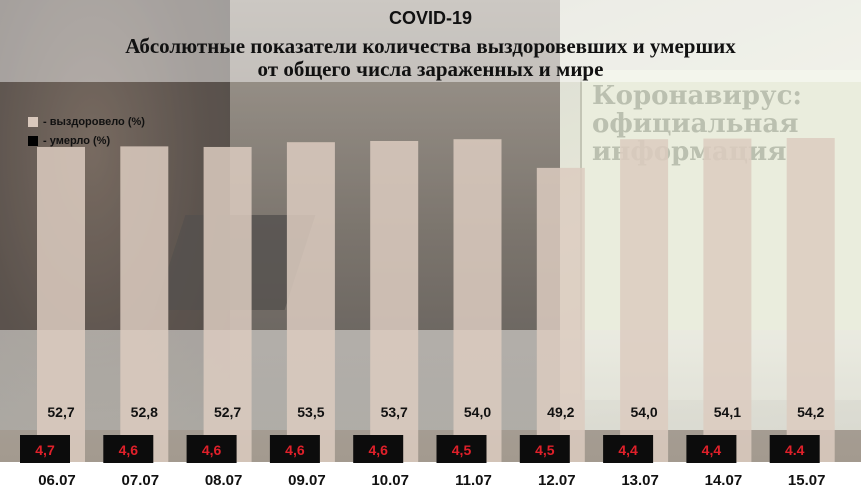  What do you see at coordinates (307, 480) in the screenshot?
I see `x-tick-label: 09.07` at bounding box center [307, 480].